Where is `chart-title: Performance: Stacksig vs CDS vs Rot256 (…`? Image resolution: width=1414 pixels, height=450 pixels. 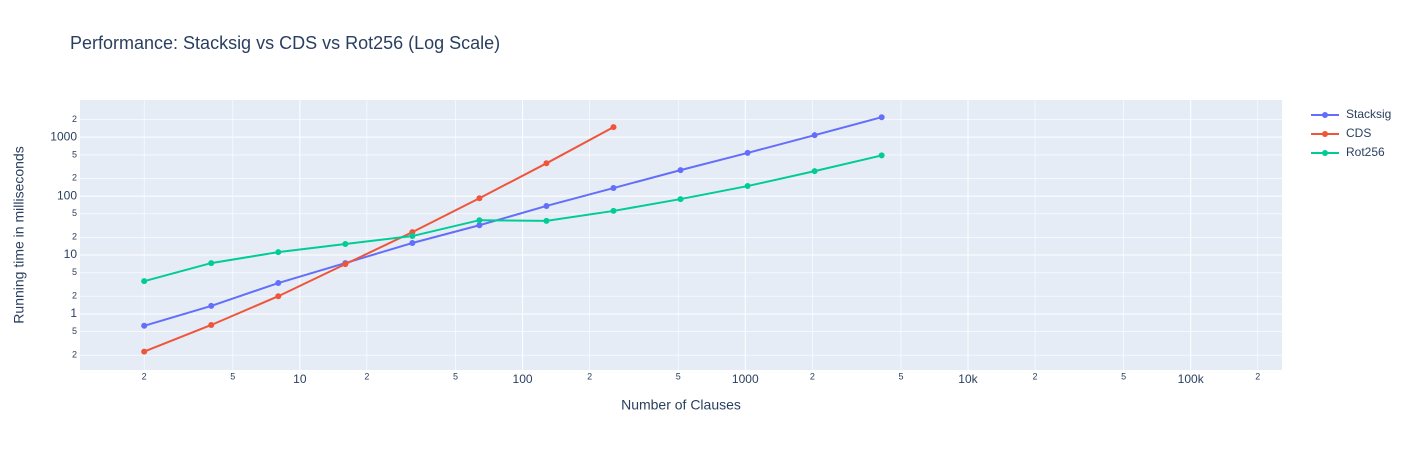
chart-title: Performance: Stacksig vs CDS vs Rot256 (… is located at coordinates (285, 43).